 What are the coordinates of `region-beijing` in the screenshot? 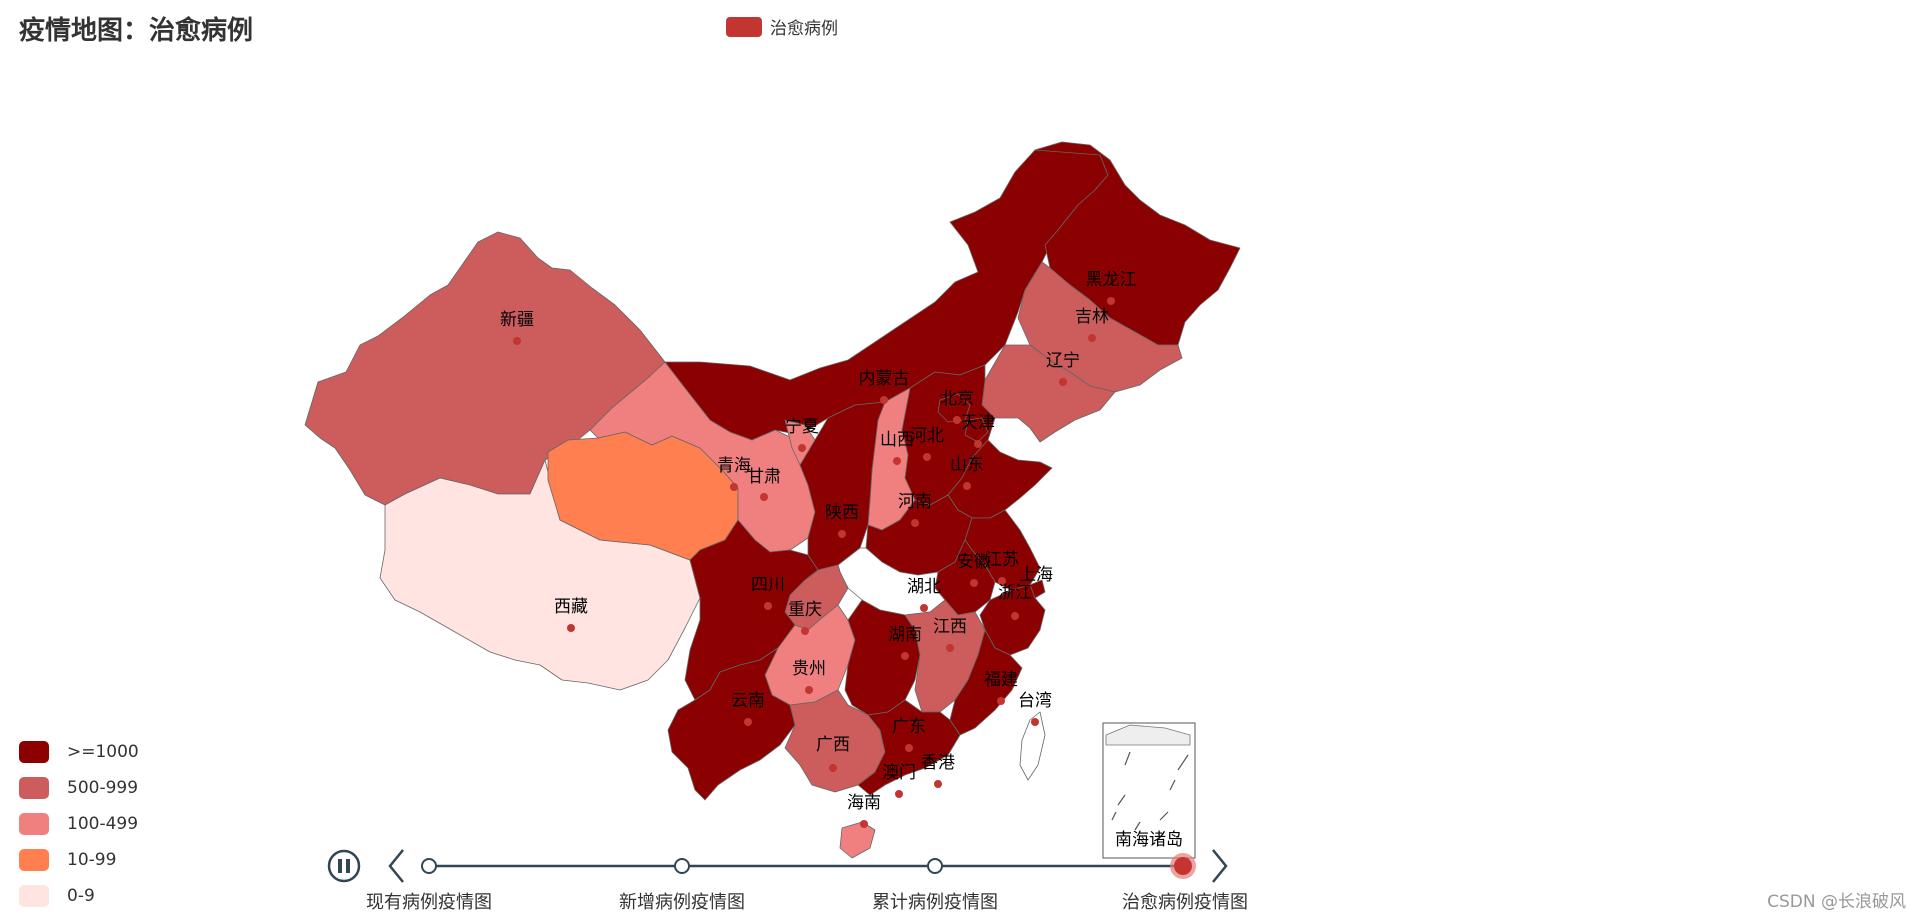 It's located at (954, 408).